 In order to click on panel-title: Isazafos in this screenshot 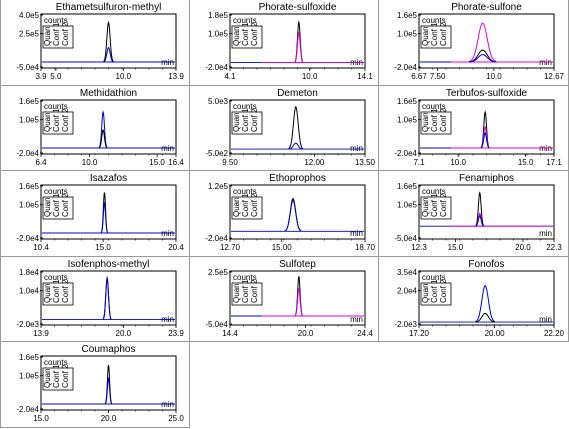, I will do `click(108, 178)`.